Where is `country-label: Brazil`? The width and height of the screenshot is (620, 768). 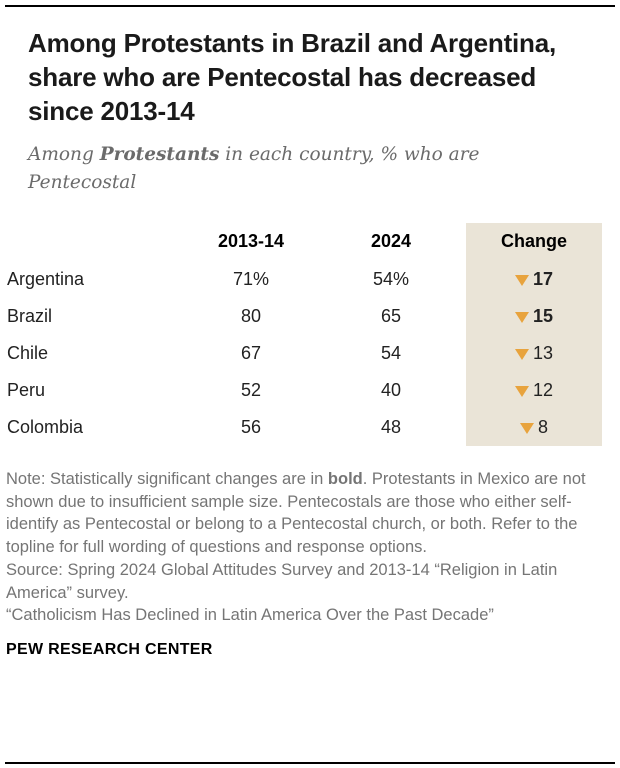 country-label: Brazil is located at coordinates (30, 315).